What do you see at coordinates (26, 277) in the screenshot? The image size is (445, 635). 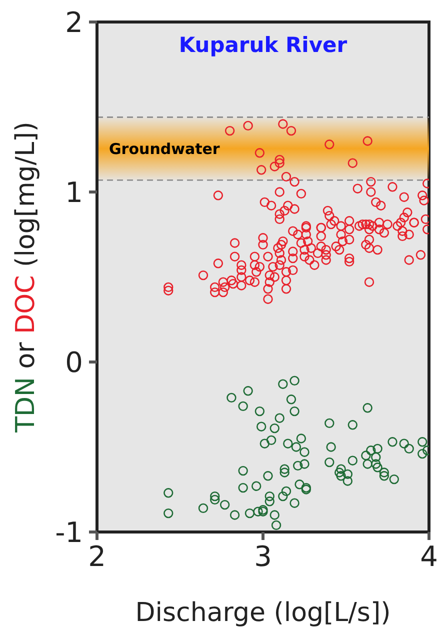 I see `y-axis-title: TDN or DOC (log[mg/L])` at bounding box center [26, 277].